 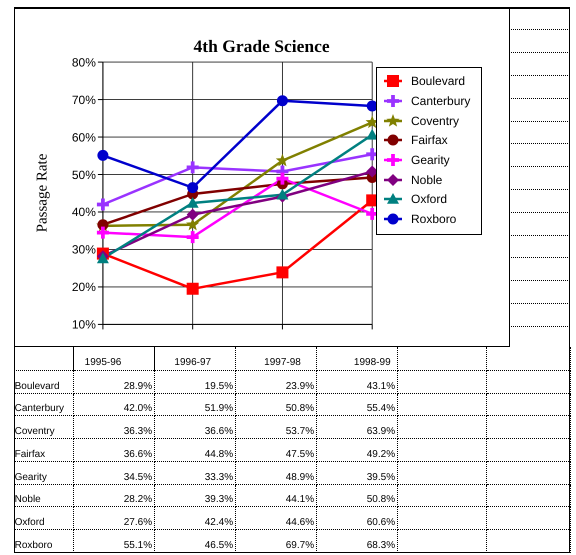 I want to click on x-tick-label: 1998-99, so click(x=372, y=363).